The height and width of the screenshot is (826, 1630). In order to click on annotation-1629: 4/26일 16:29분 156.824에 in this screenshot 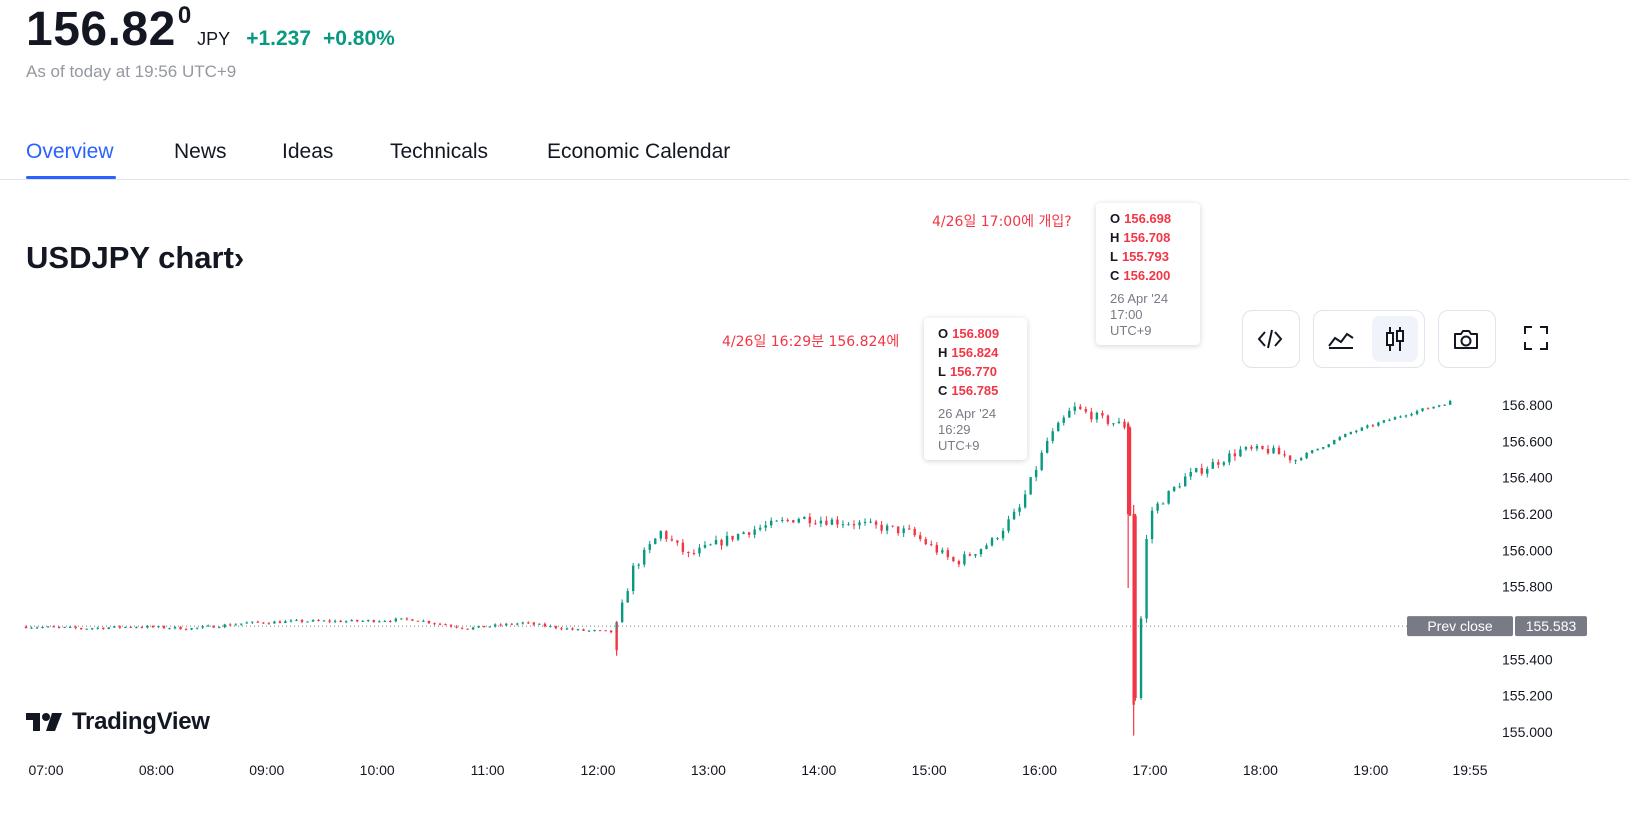, I will do `click(811, 342)`.